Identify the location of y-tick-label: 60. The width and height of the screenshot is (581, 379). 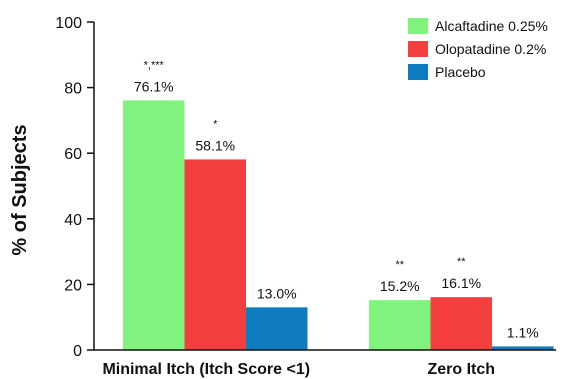
(73, 154).